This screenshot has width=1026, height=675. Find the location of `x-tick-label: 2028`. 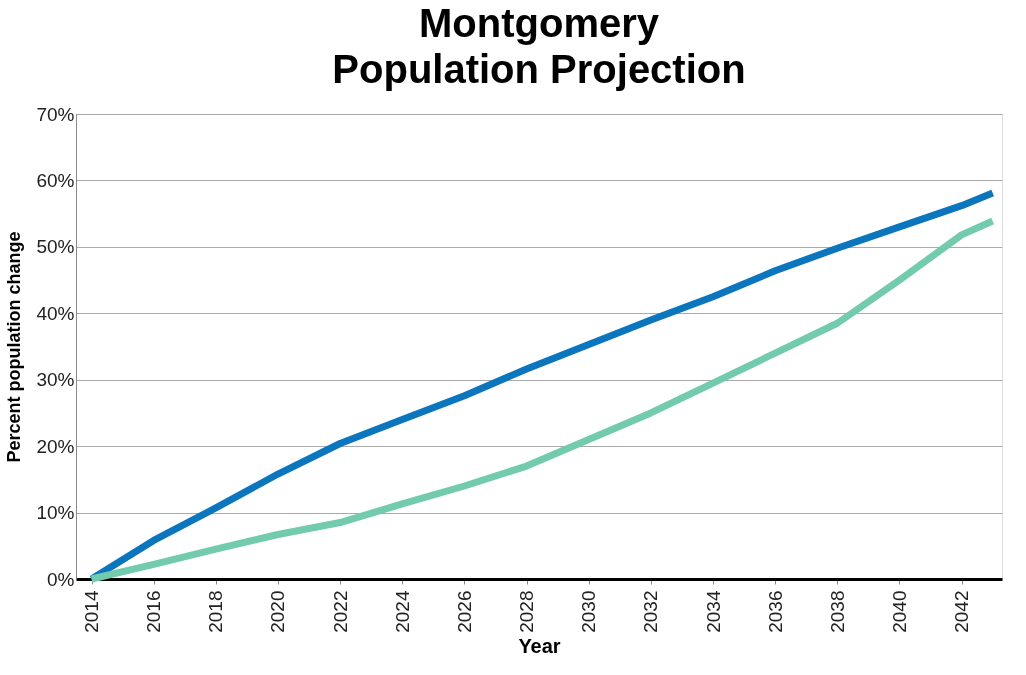

x-tick-label: 2028 is located at coordinates (527, 611).